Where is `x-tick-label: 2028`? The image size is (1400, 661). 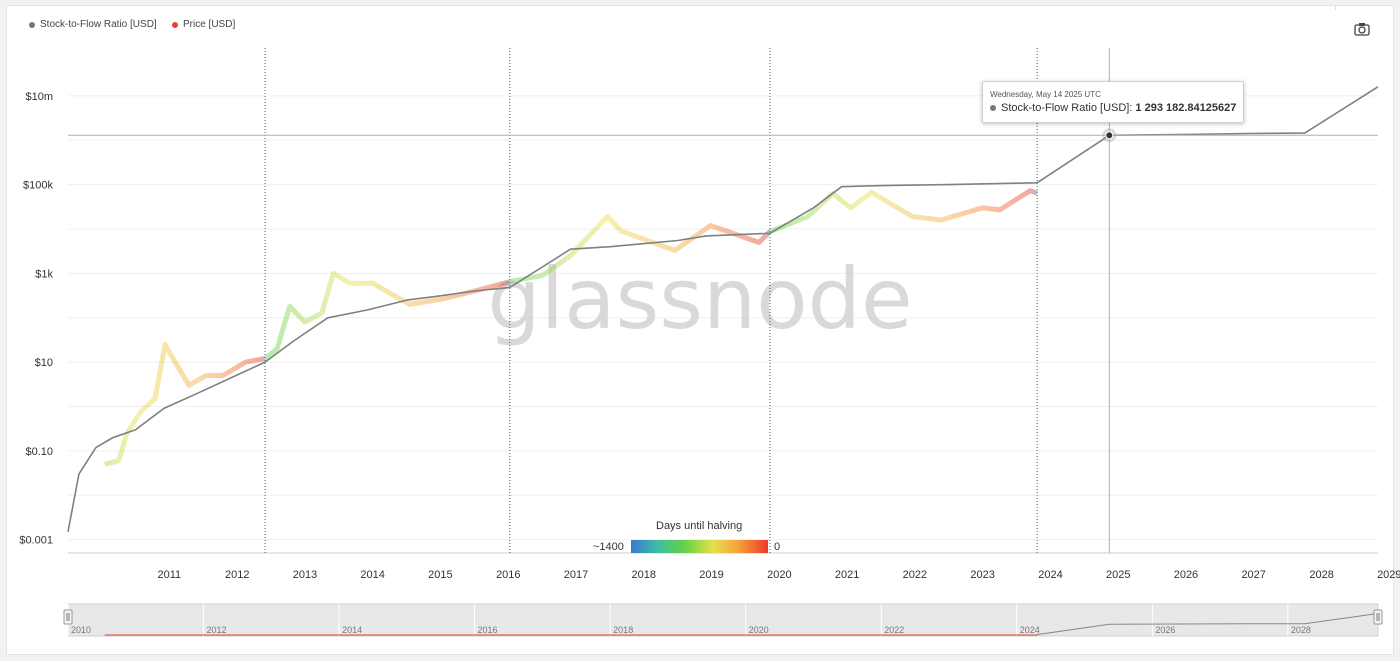 x-tick-label: 2028 is located at coordinates (1321, 575).